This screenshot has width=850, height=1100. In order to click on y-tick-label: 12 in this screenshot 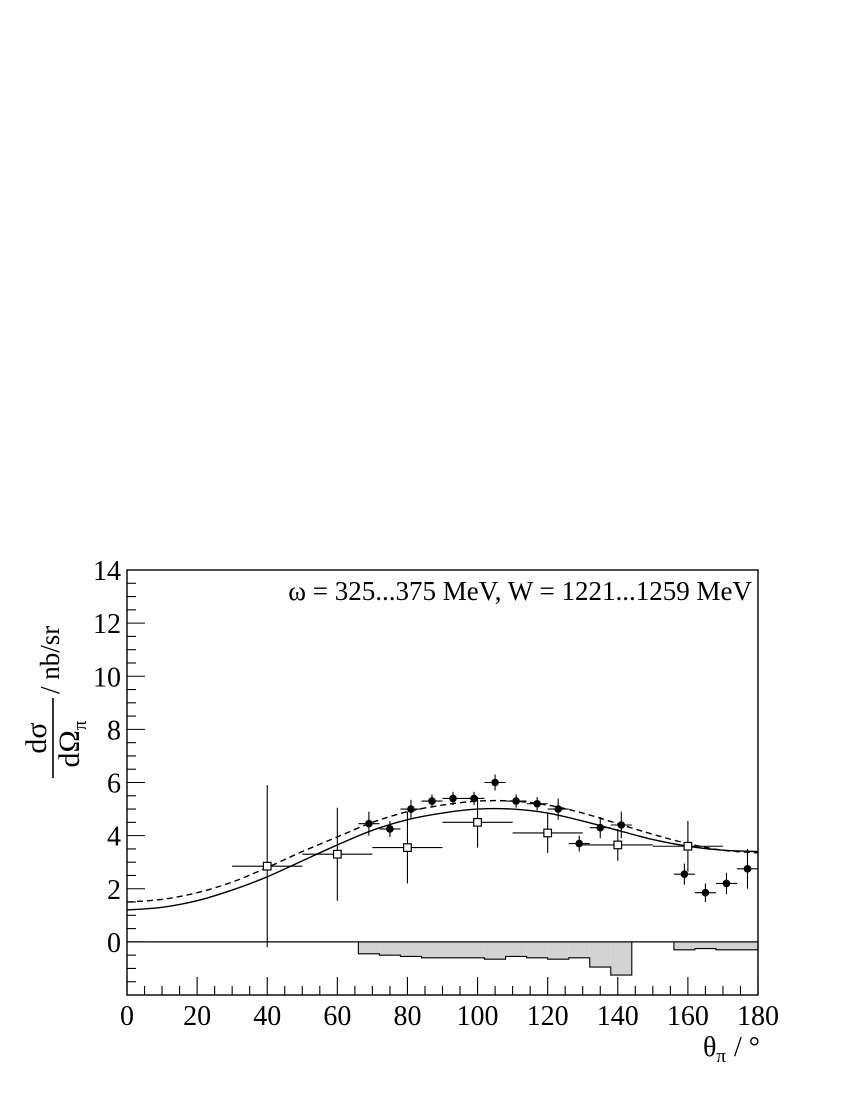, I will do `click(107, 624)`.